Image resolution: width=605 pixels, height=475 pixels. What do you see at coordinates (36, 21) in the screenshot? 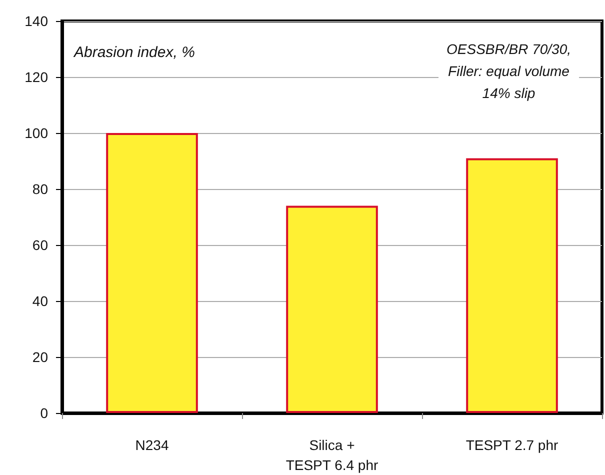
I see `y-tick-label: 140` at bounding box center [36, 21].